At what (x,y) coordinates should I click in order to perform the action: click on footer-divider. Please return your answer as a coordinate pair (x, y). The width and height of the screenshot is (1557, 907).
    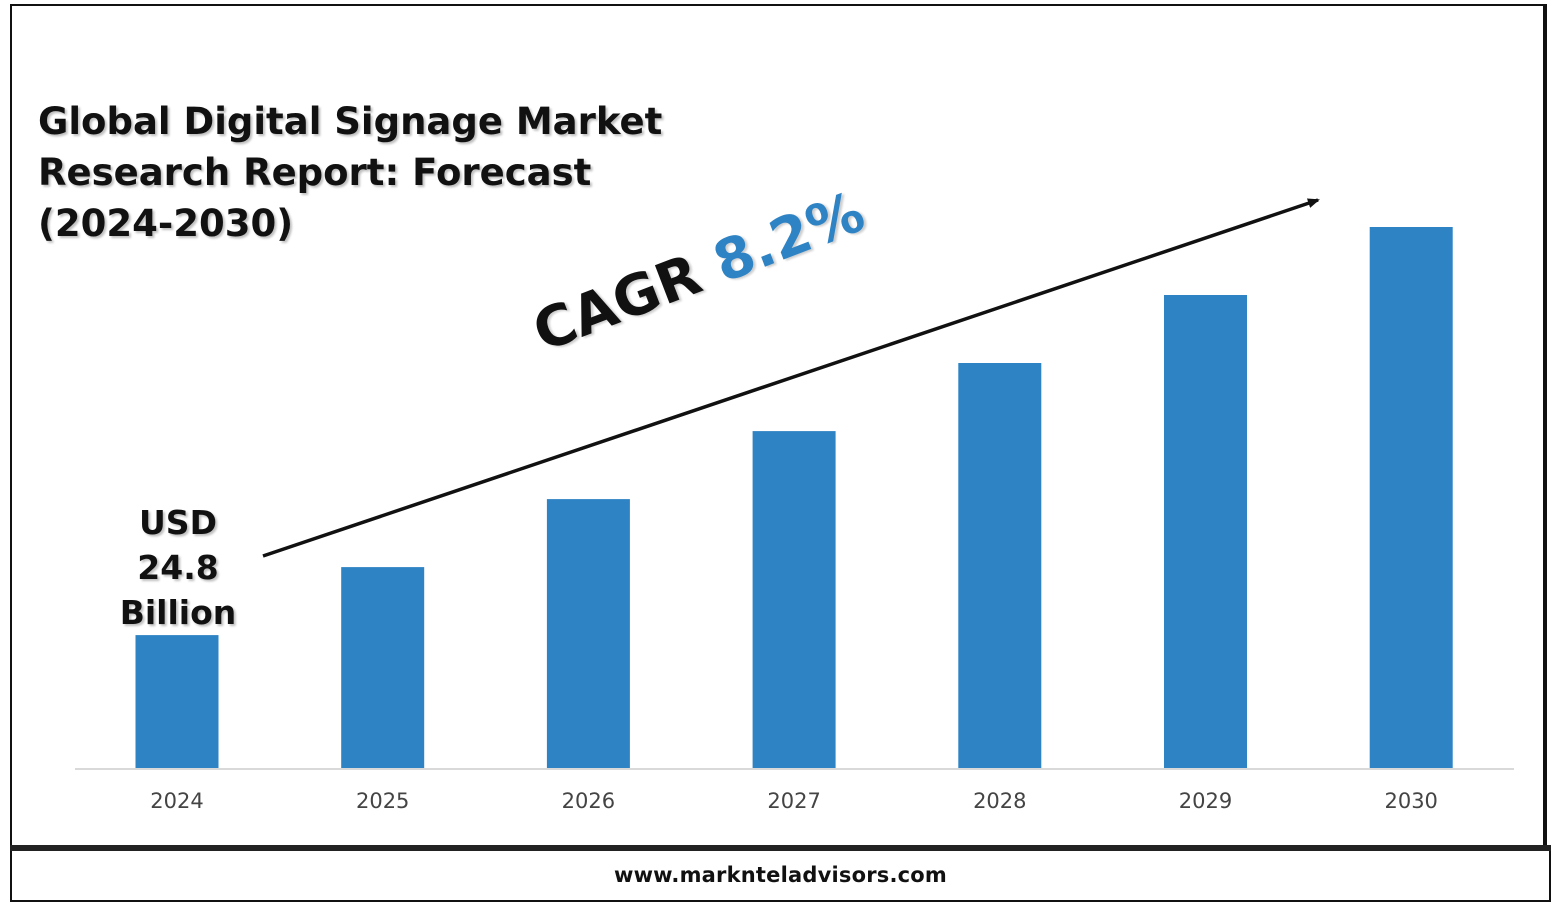
    Looking at the image, I should click on (780, 848).